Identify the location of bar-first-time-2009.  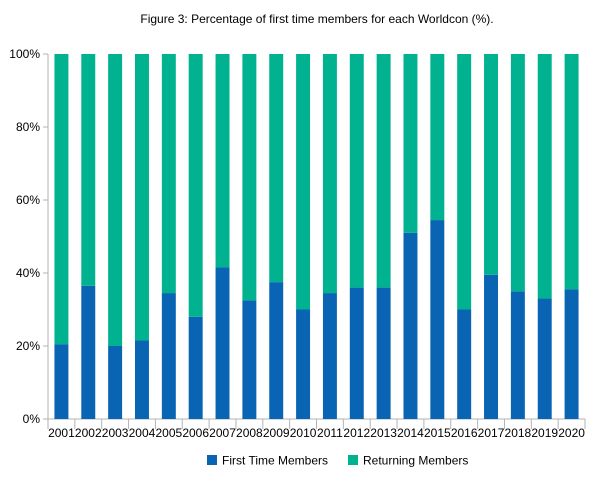
(276, 350).